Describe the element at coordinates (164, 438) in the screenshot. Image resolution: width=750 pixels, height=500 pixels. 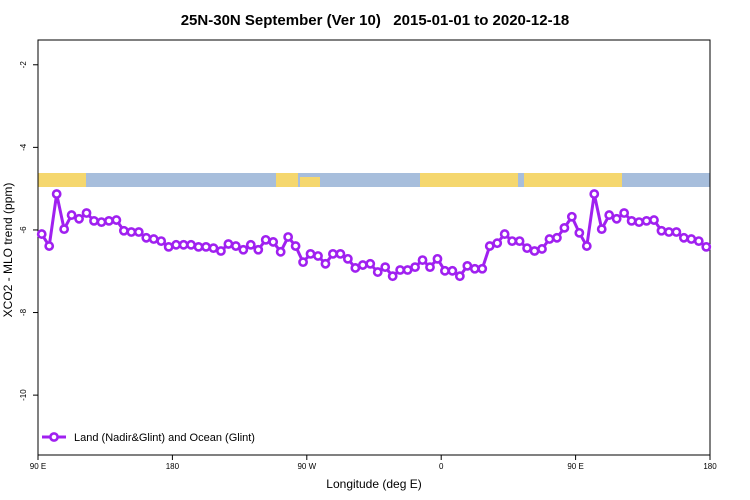
I see `legend-label: Land (Nadir&Glint) and Ocean (Glint)` at that location.